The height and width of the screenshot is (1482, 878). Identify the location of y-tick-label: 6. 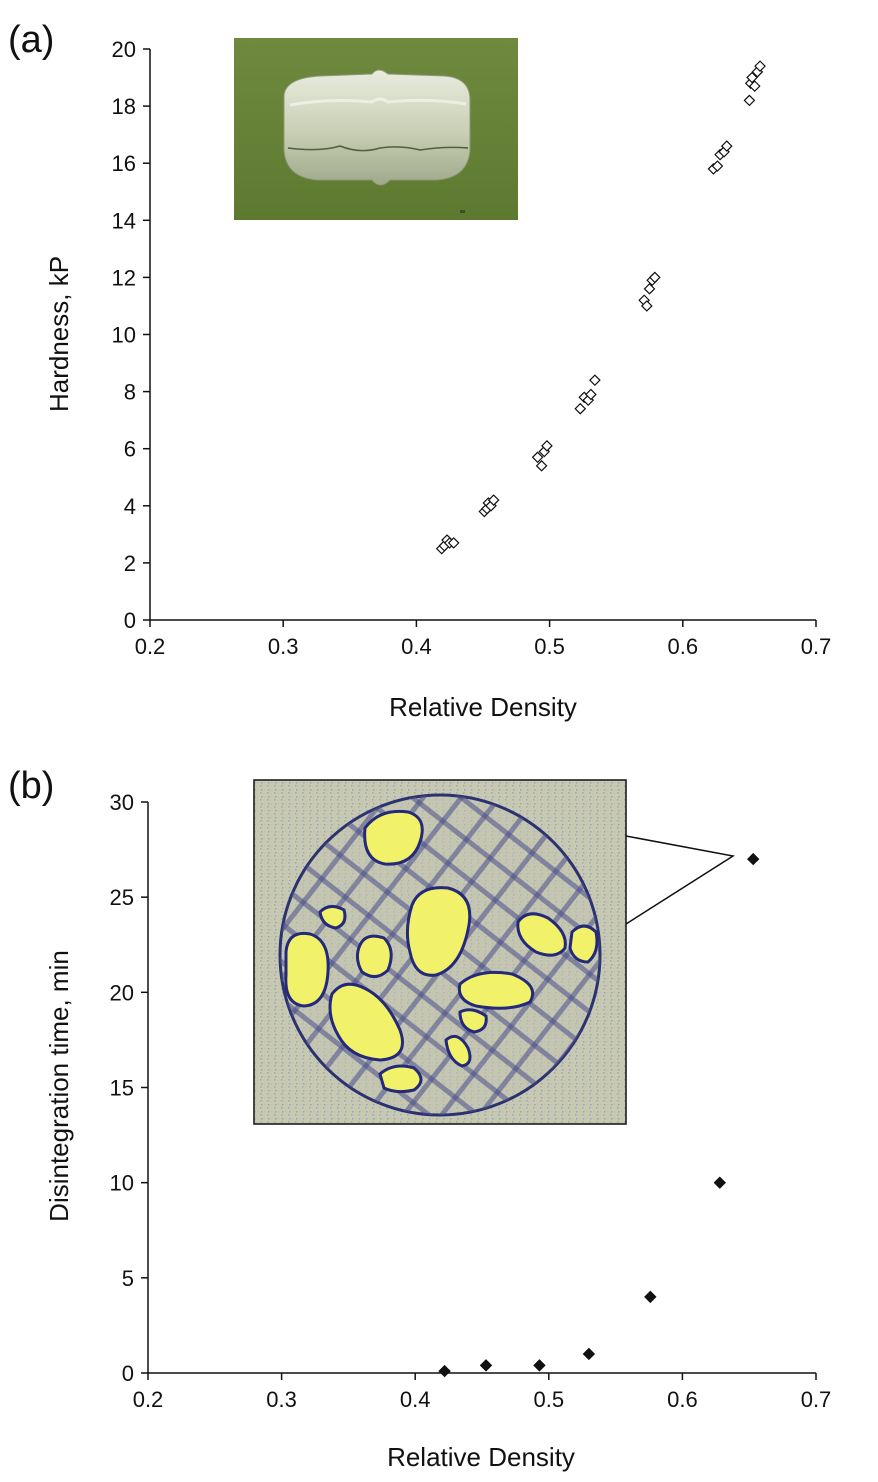
(130, 449).